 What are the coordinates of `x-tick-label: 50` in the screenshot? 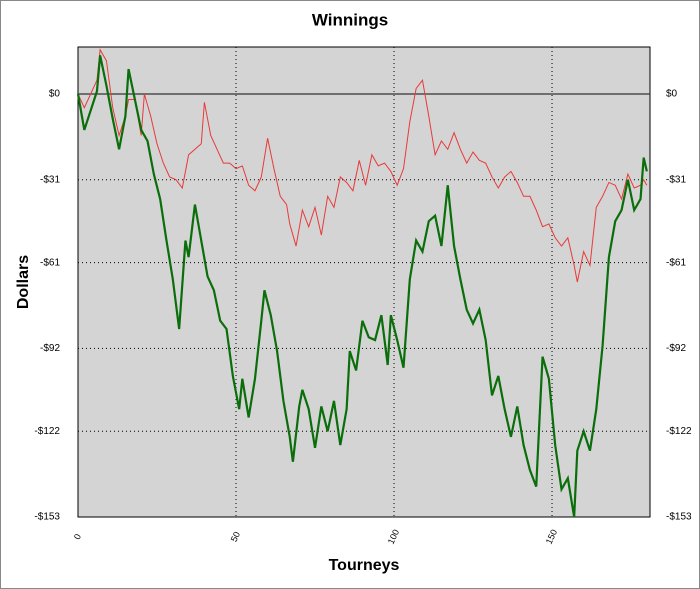 It's located at (235, 536).